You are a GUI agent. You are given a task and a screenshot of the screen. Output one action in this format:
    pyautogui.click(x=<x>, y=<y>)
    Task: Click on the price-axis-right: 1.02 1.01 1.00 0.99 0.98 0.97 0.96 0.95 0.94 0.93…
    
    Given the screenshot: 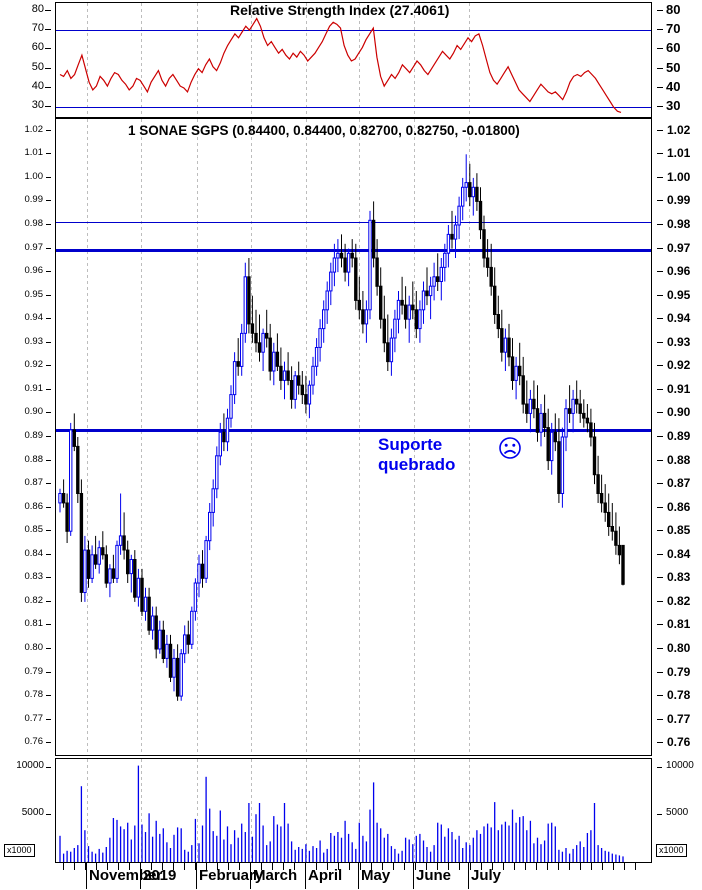 What is the action you would take?
    pyautogui.click(x=678, y=438)
    